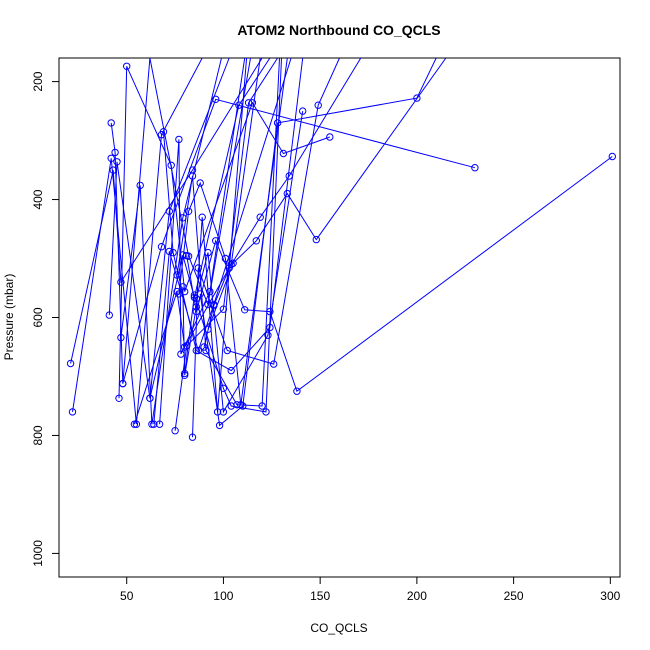 This screenshot has width=650, height=650. What do you see at coordinates (320, 596) in the screenshot?
I see `x-tick-label: 150` at bounding box center [320, 596].